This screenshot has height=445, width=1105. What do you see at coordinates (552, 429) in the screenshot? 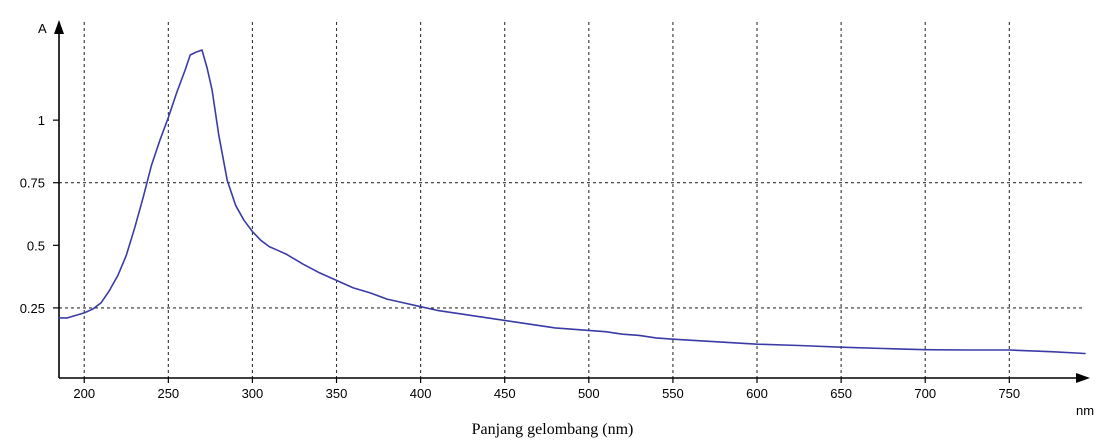
I see `x-axis-label: Panjang gelombang (nm)` at bounding box center [552, 429].